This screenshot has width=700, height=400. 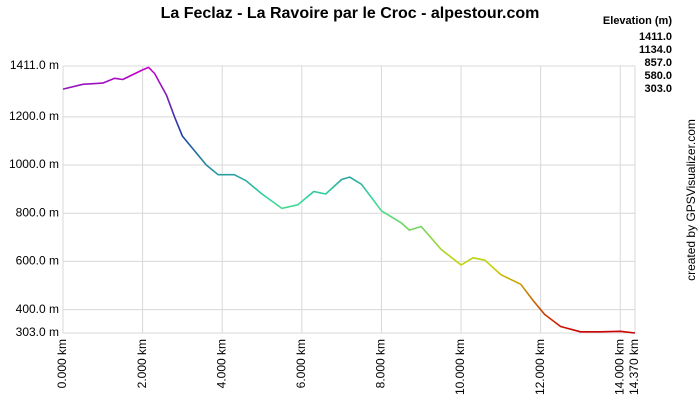 What do you see at coordinates (637, 21) in the screenshot?
I see `legend-title: Elevation (m)` at bounding box center [637, 21].